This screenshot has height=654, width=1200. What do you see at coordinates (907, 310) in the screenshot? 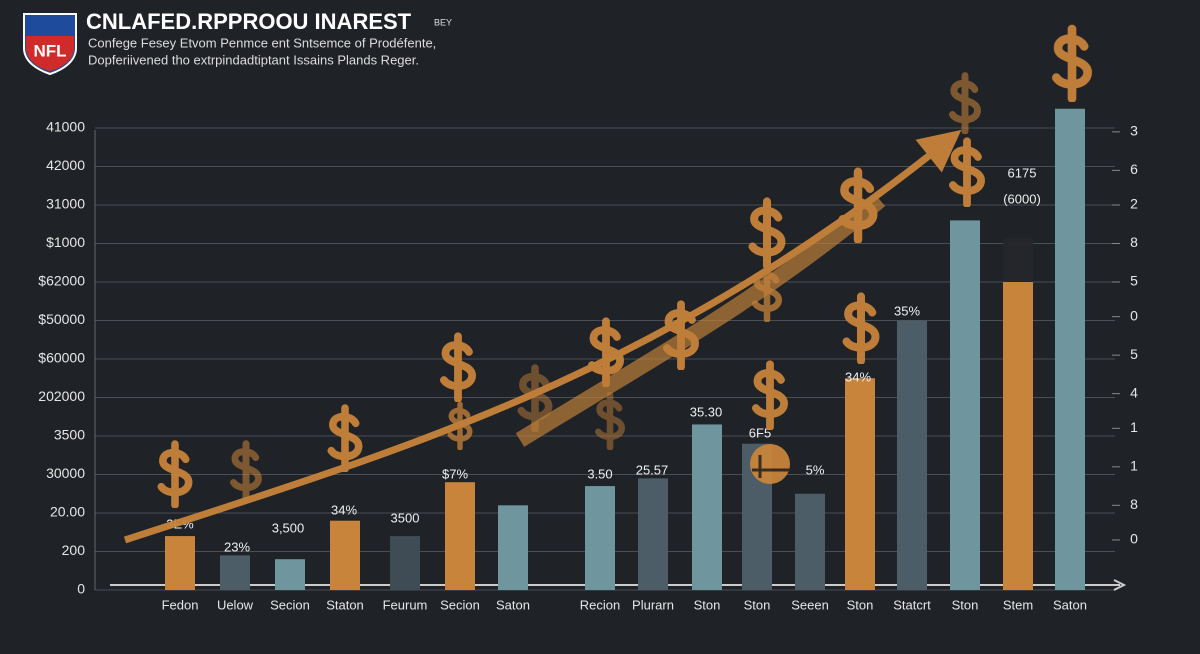
I see `annotation: 35%` at bounding box center [907, 310].